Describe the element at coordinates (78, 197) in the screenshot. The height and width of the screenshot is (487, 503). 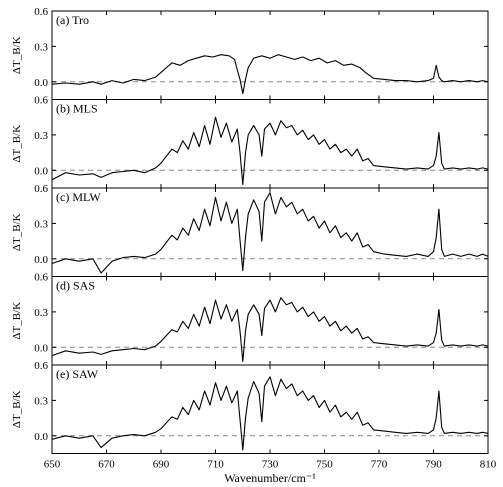
I see `panel-title: (c) MLW` at that location.